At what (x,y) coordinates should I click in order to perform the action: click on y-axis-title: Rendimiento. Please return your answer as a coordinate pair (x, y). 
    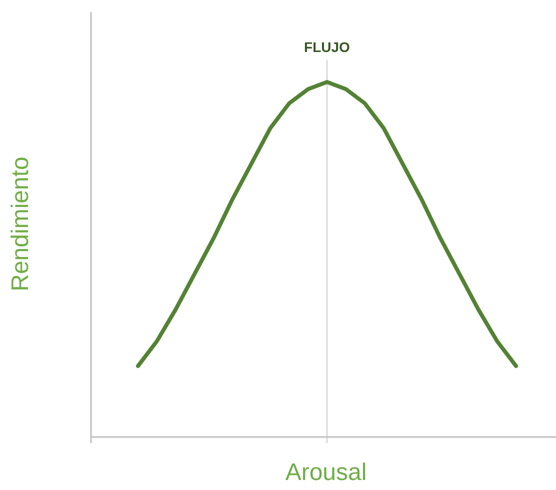
    Looking at the image, I should click on (20, 224).